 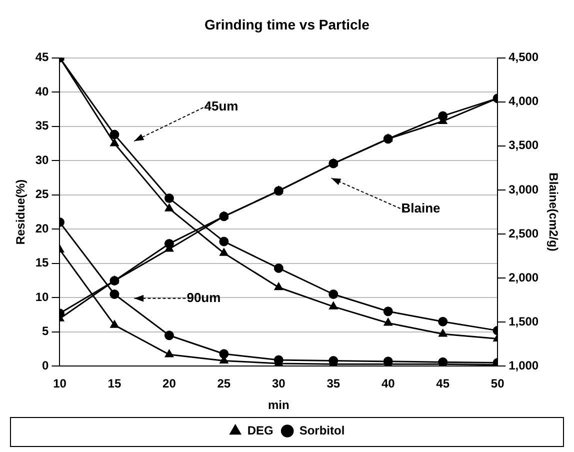 What do you see at coordinates (42, 159) in the screenshot?
I see `y-tick-label: 30` at bounding box center [42, 159].